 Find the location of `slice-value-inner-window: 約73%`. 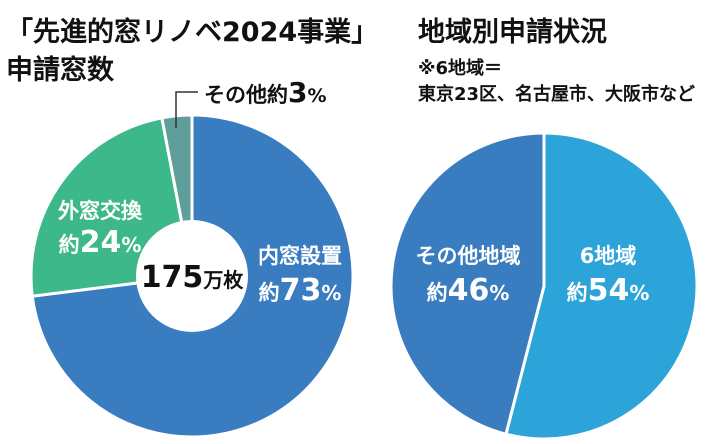

slice-value-inner-window: 約73% is located at coordinates (300, 290).